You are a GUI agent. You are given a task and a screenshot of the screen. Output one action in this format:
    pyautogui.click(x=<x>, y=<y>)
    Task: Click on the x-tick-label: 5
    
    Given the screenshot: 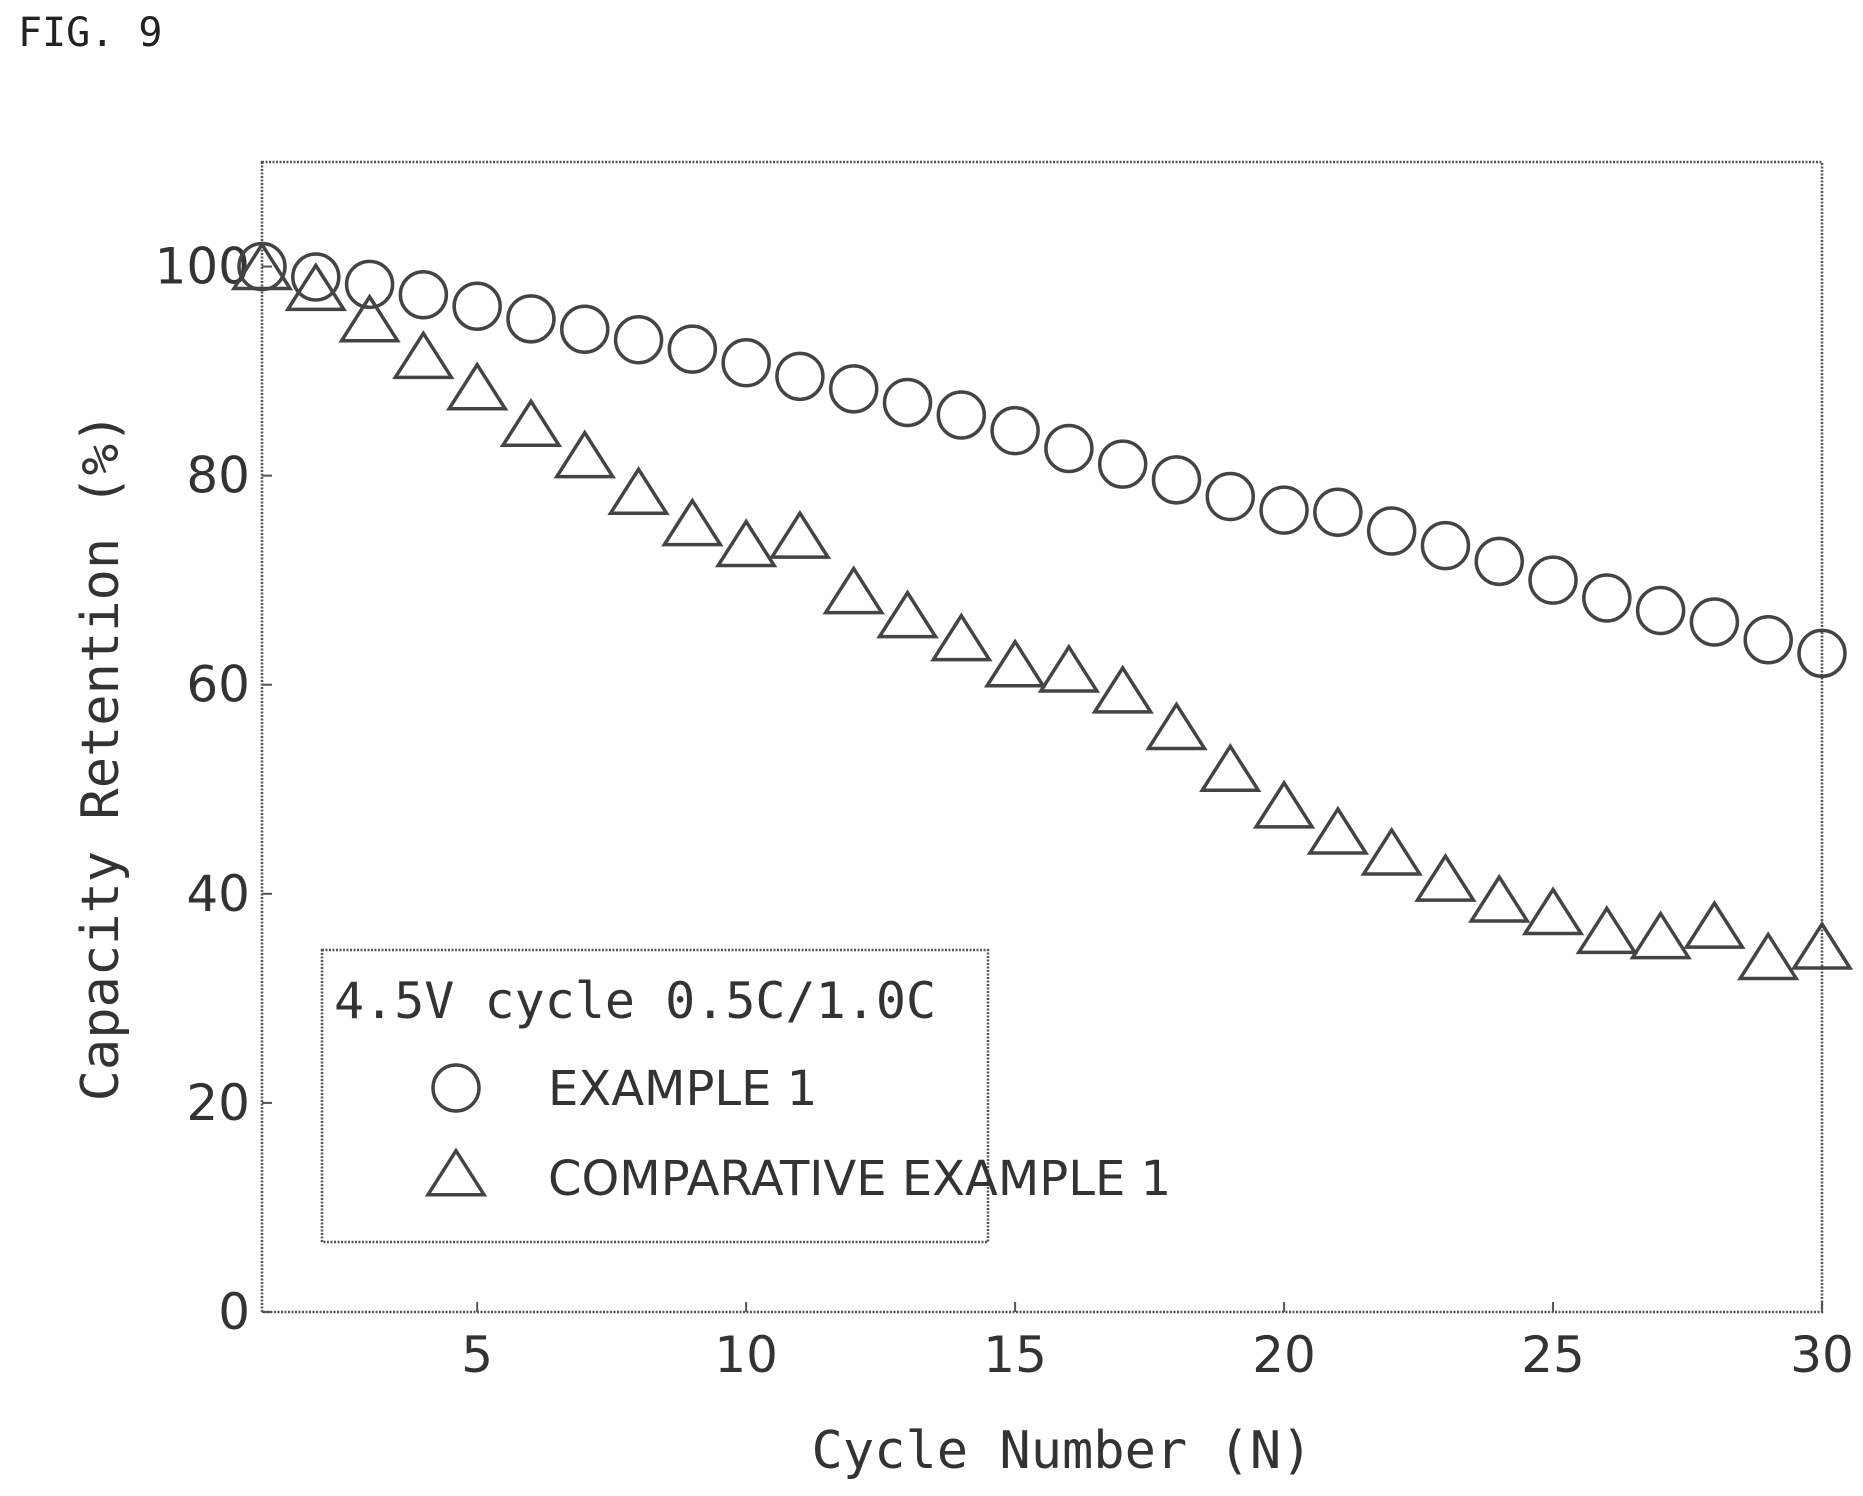 What is the action you would take?
    pyautogui.click(x=477, y=1355)
    